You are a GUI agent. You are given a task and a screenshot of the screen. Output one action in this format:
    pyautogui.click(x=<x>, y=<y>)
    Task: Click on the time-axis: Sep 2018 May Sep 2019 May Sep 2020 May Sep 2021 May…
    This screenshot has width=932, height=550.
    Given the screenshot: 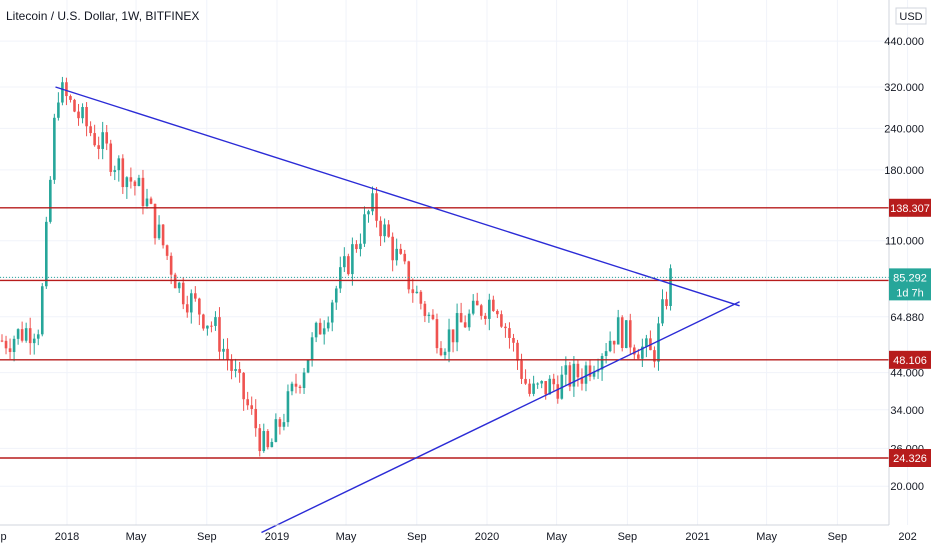 What is the action you would take?
    pyautogui.click(x=458, y=537)
    